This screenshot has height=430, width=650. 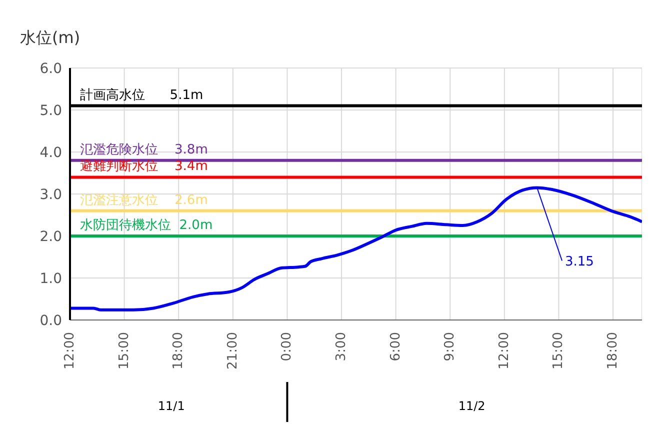 I want to click on x2-tick-label: 11/1, so click(x=171, y=406).